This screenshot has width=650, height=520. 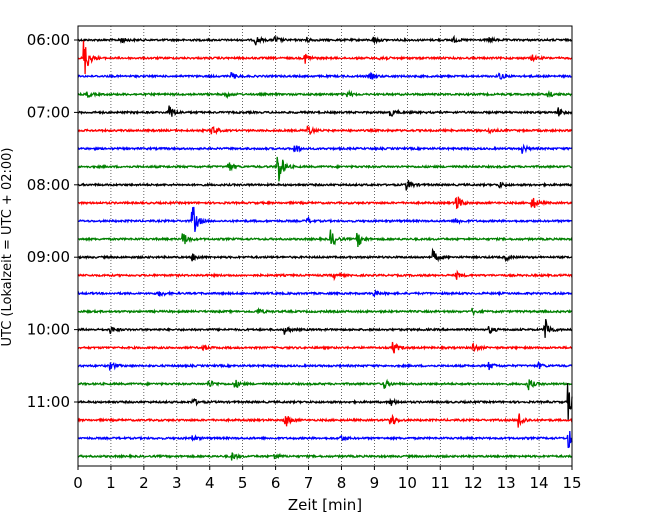 I want to click on y-tick-label: 10:00, so click(x=48, y=330).